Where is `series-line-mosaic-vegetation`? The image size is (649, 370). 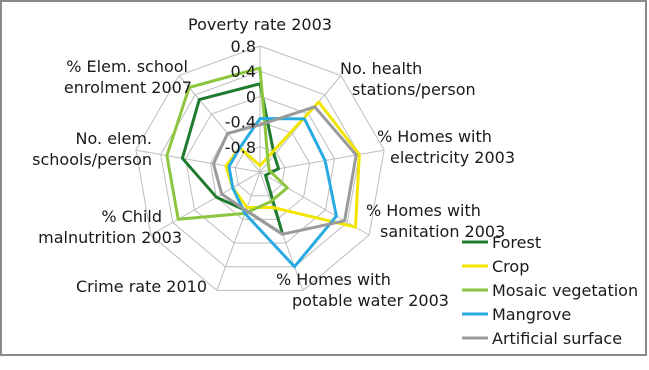
series-line-mosaic-vegetation is located at coordinates (227, 143).